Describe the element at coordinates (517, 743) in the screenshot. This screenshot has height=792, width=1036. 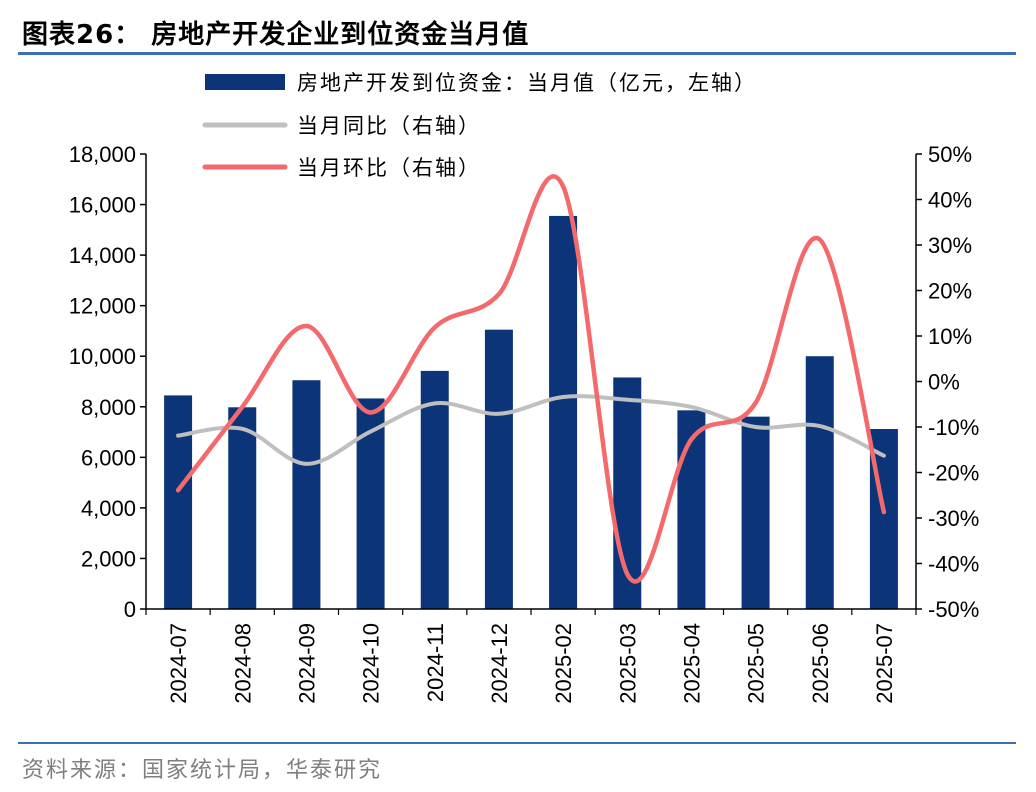
I see `bottom-rule` at that location.